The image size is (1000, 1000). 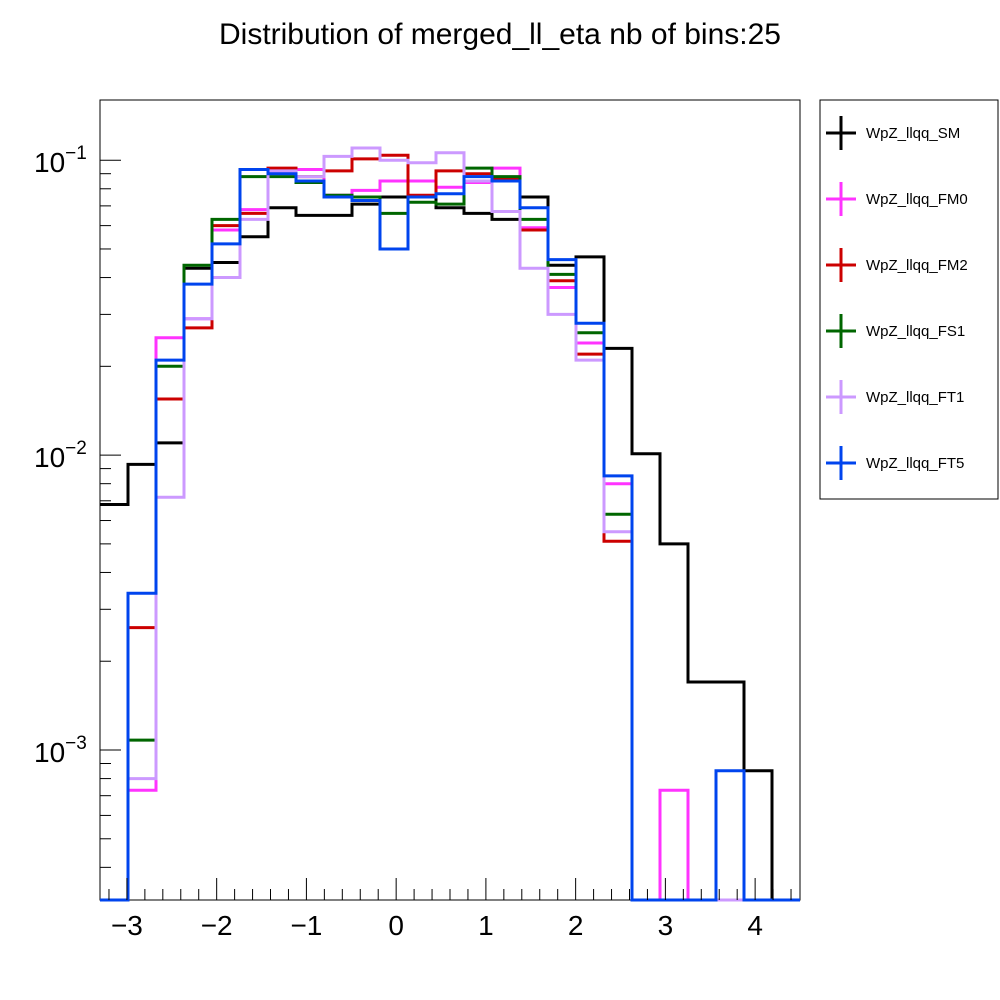 What do you see at coordinates (915, 463) in the screenshot?
I see `legend-label: WpZ_llqq_FT5` at bounding box center [915, 463].